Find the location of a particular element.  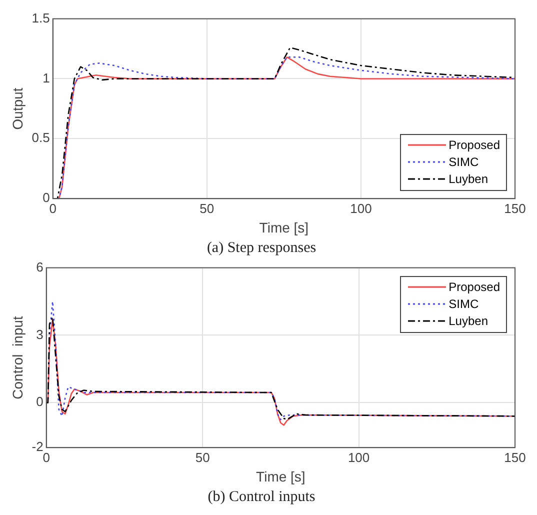

text: (a) Step responses is located at coordinates (261, 248).